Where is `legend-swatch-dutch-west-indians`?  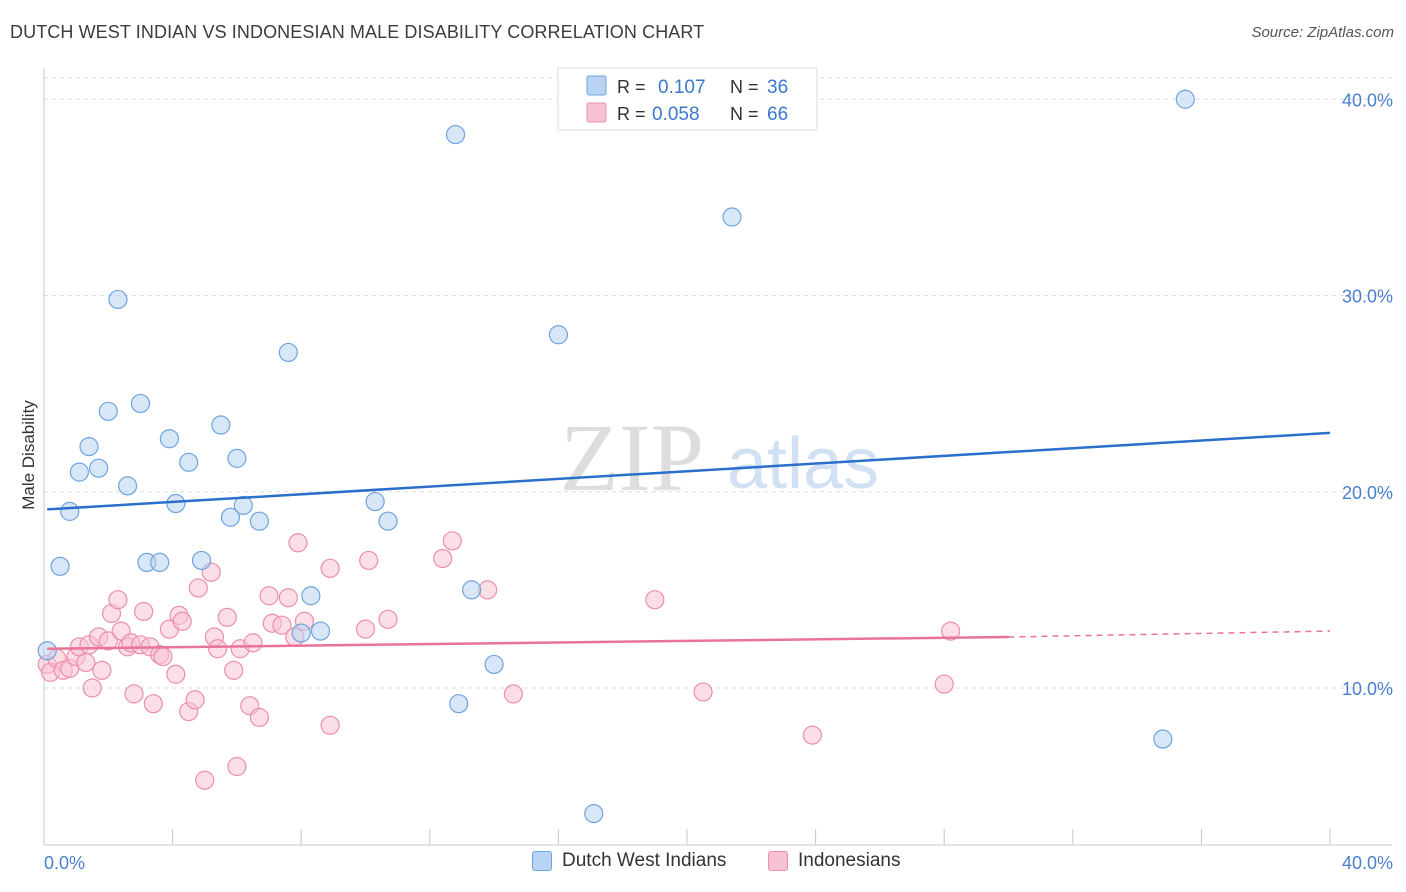
legend-swatch-dutch-west-indians is located at coordinates (542, 861).